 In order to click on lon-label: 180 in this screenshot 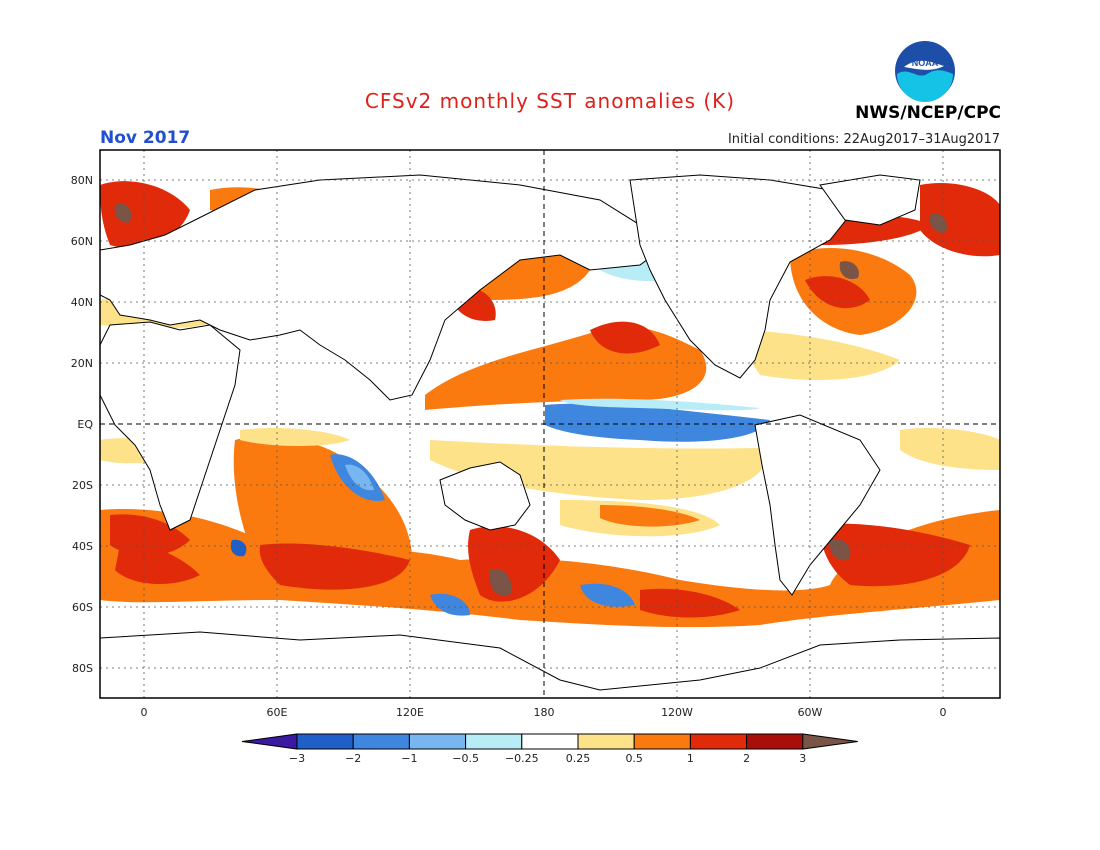, I will do `click(544, 712)`.